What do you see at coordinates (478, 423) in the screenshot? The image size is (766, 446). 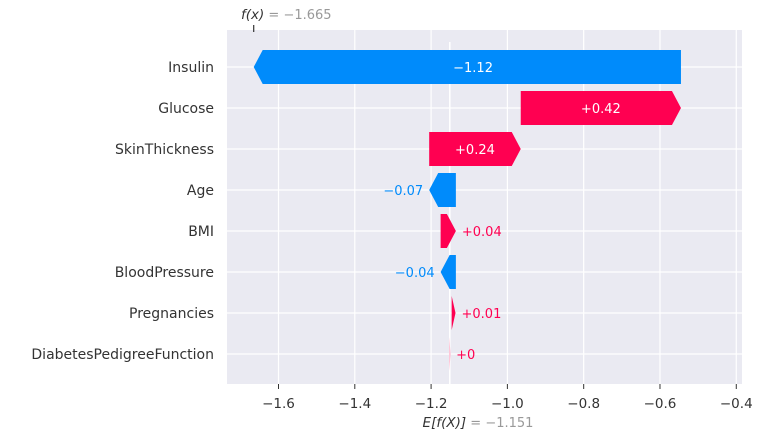 I see `base-value-label: E[f(X)] = −1.151` at bounding box center [478, 423].